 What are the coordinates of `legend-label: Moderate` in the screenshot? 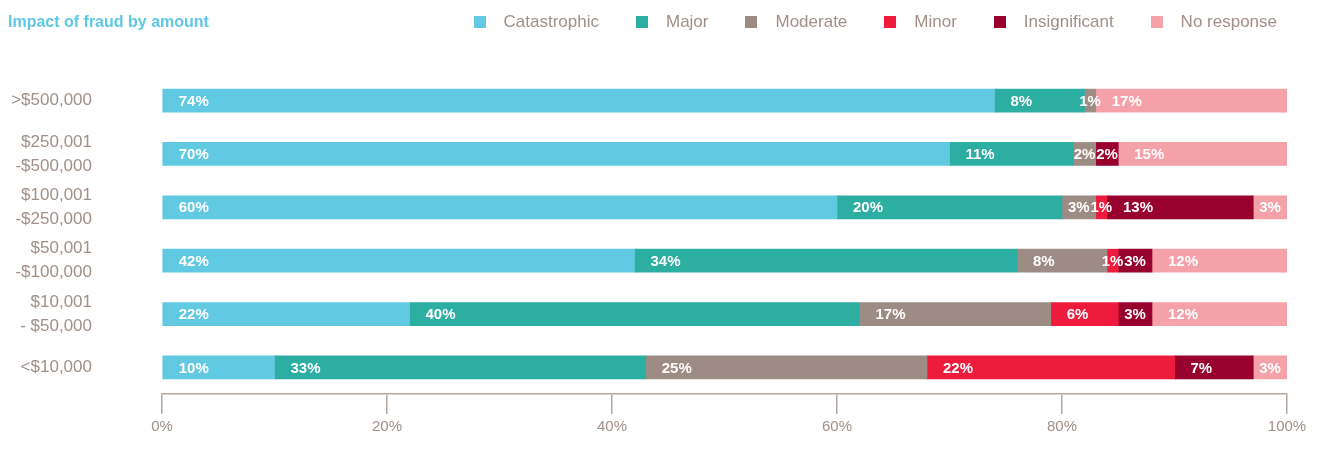 It's located at (811, 22).